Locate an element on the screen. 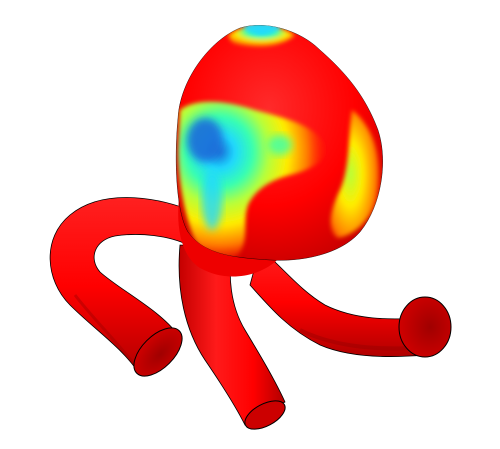  left-vessel-opening is located at coordinates (158, 352).